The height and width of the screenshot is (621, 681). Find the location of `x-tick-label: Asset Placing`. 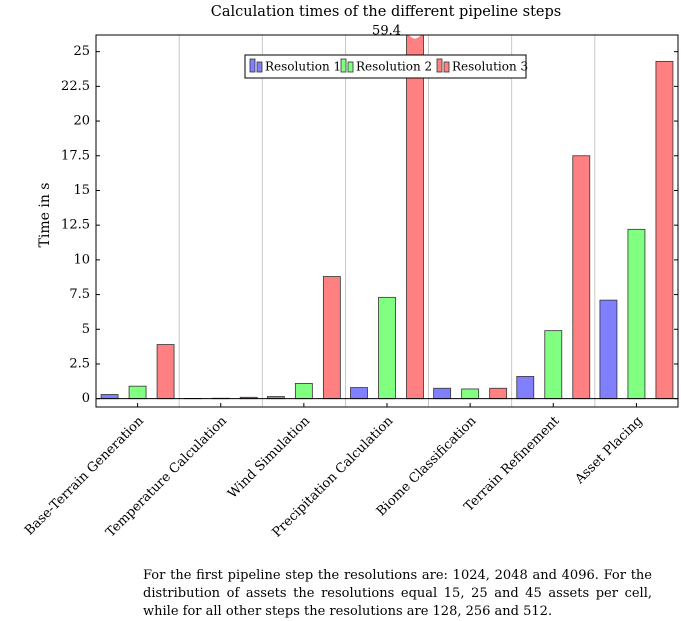

x-tick-label: Asset Placing is located at coordinates (609, 451).